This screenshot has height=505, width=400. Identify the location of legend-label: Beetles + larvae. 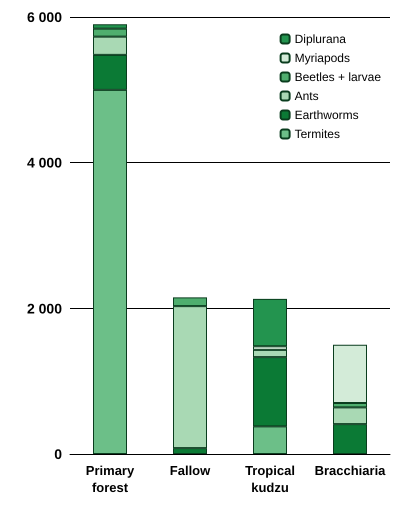
(338, 77).